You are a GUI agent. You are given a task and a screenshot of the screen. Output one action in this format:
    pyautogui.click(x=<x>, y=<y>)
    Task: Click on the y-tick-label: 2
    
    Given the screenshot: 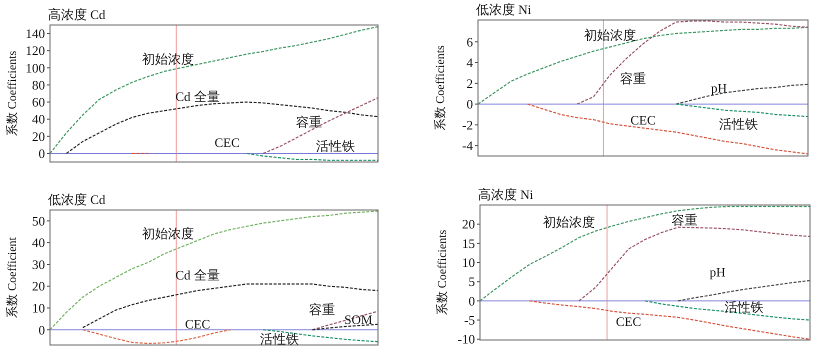 What is the action you would take?
    pyautogui.click(x=469, y=83)
    